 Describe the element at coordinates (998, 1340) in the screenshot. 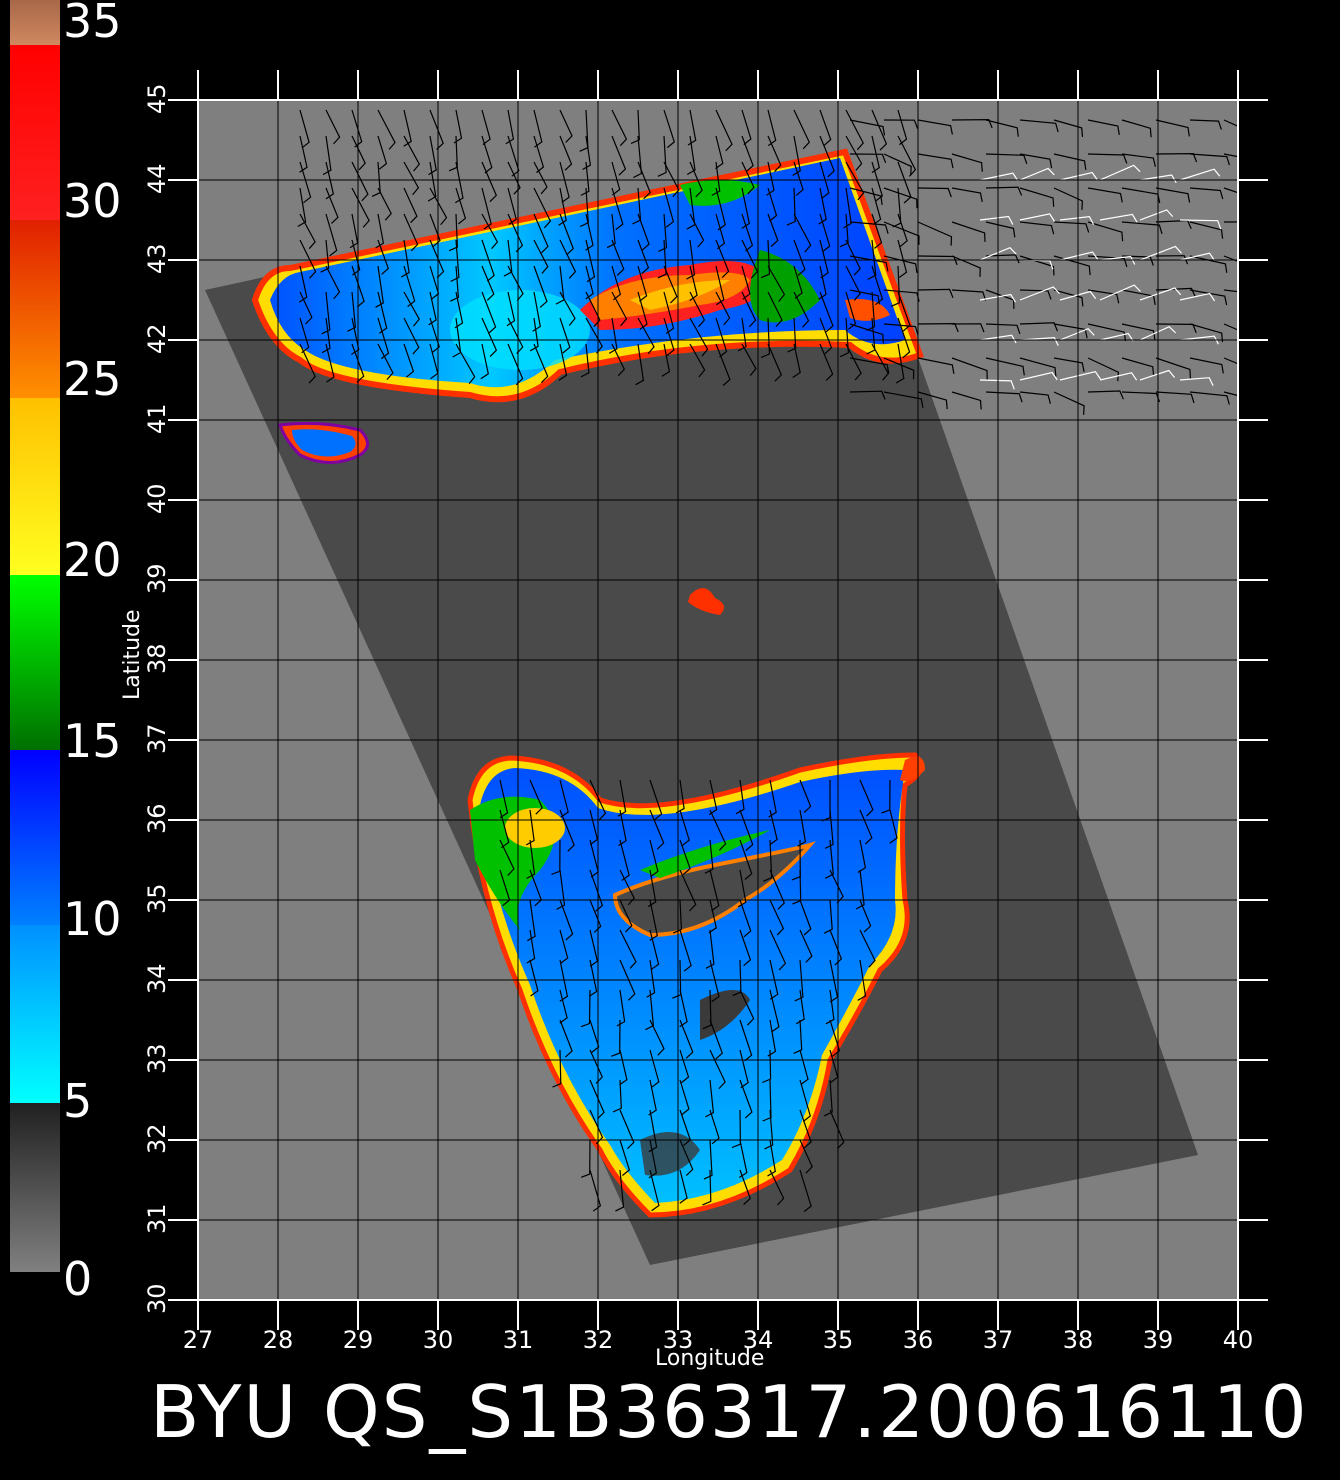

I see `x-tick-label: 37` at that location.